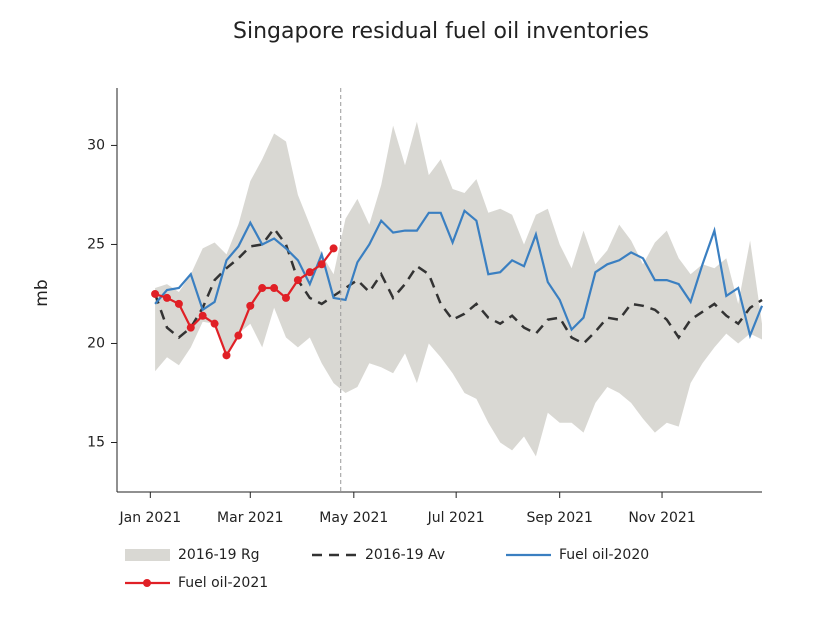 The image size is (839, 631). What do you see at coordinates (147, 583) in the screenshot?
I see `legend-marker` at bounding box center [147, 583].